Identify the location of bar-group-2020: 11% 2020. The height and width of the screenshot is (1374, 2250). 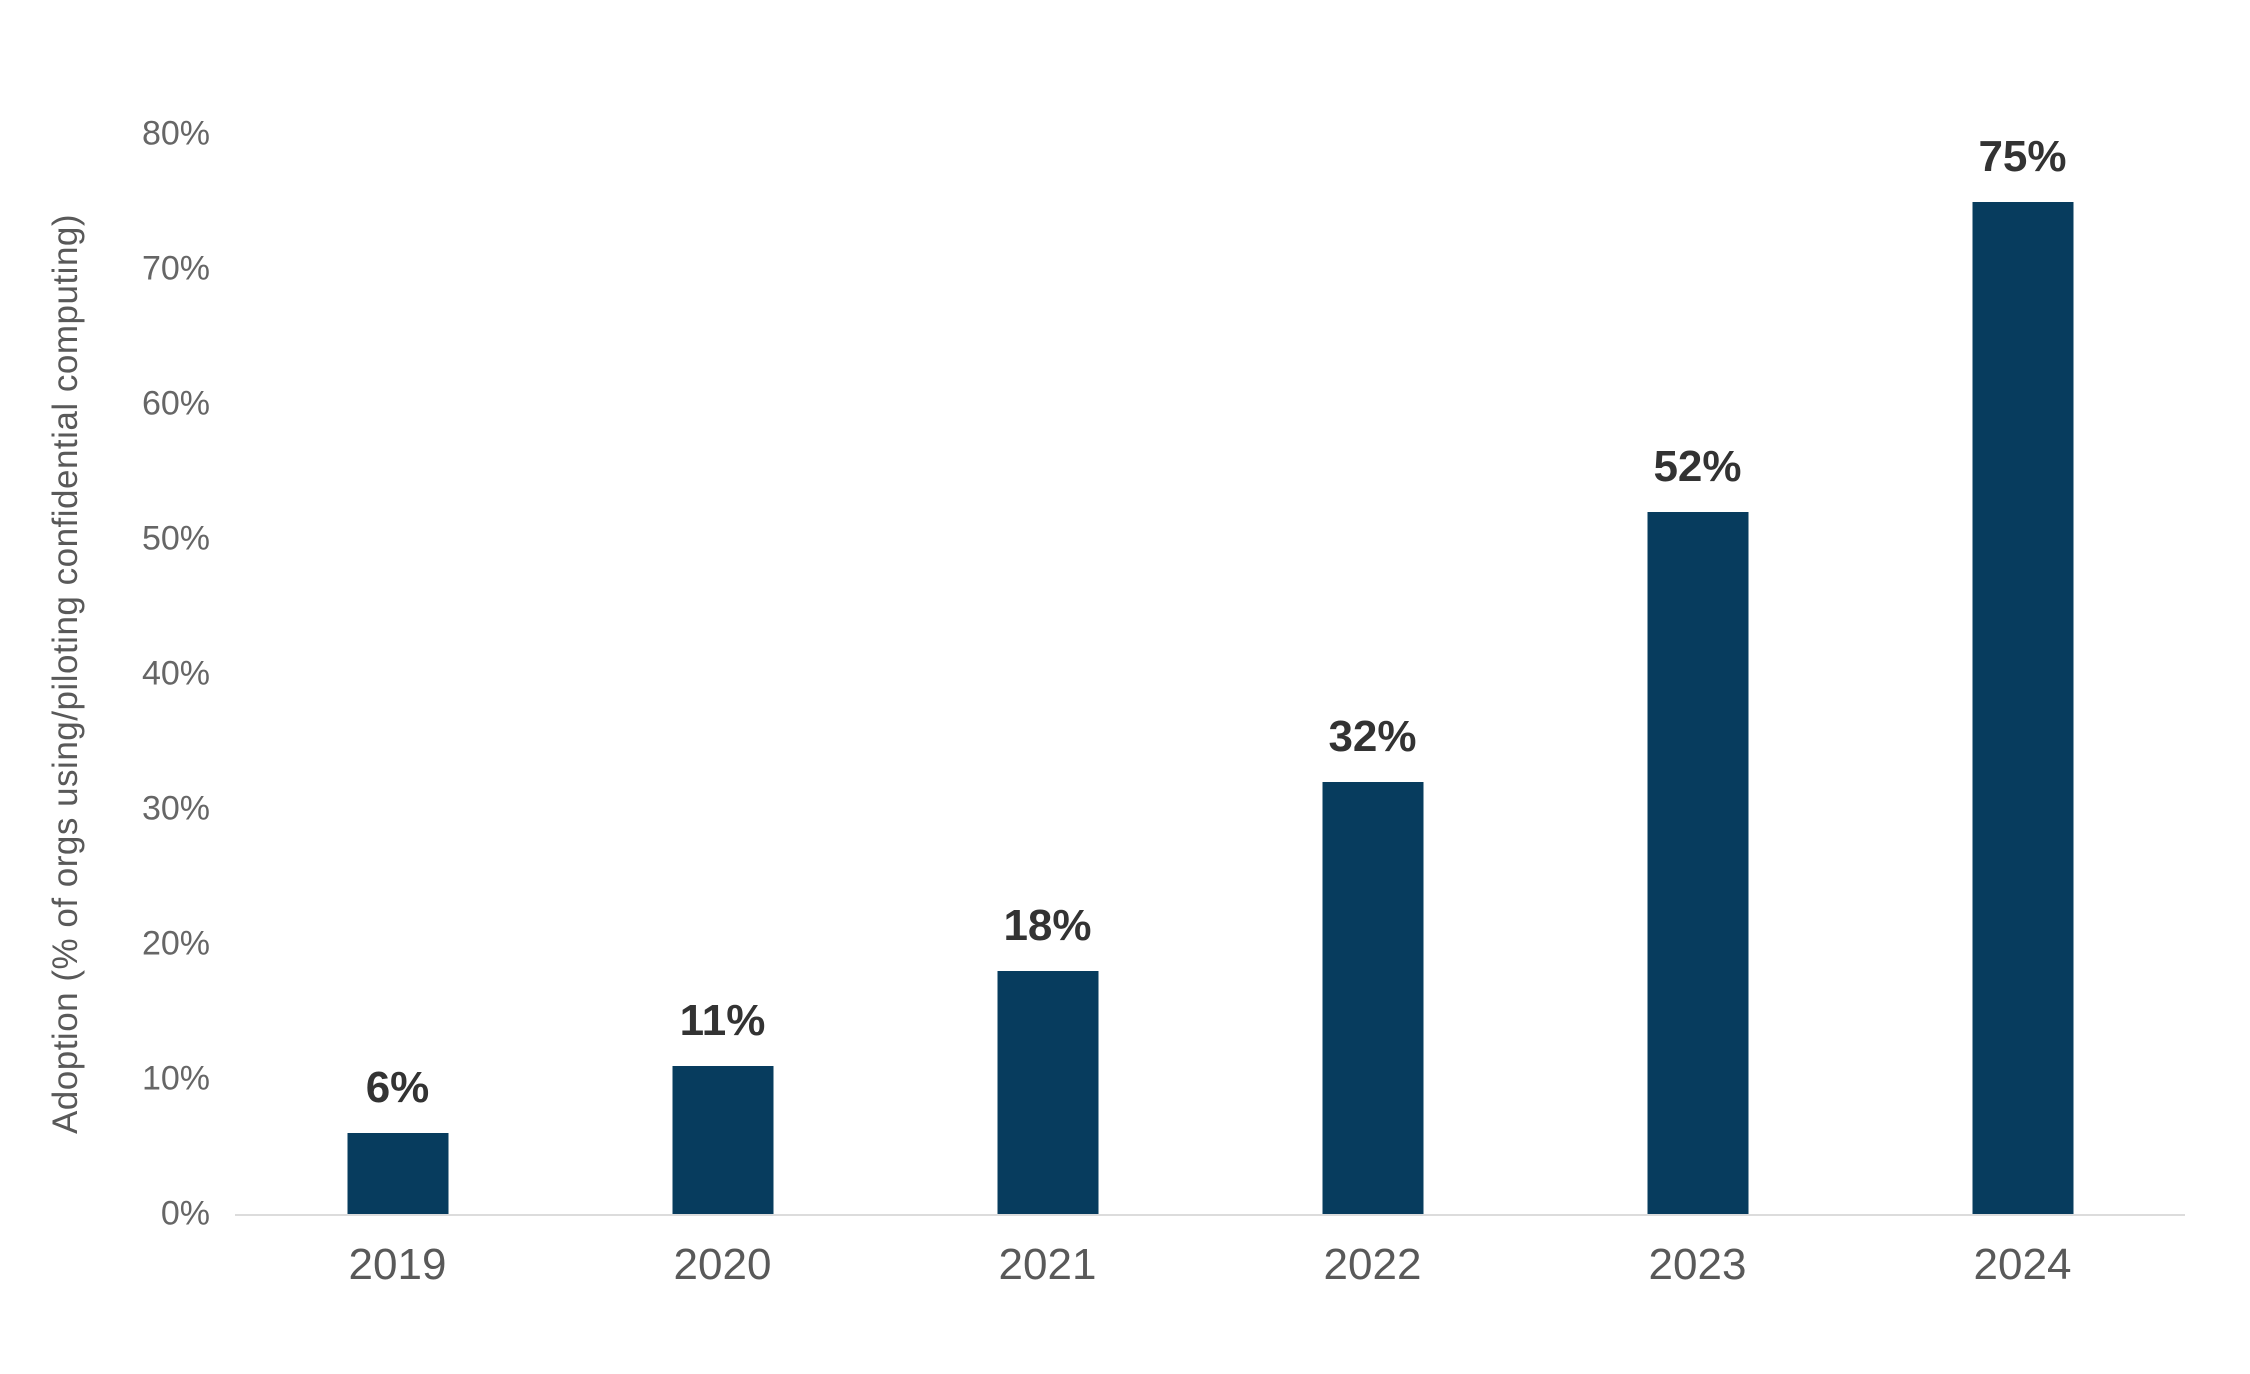
(722, 711).